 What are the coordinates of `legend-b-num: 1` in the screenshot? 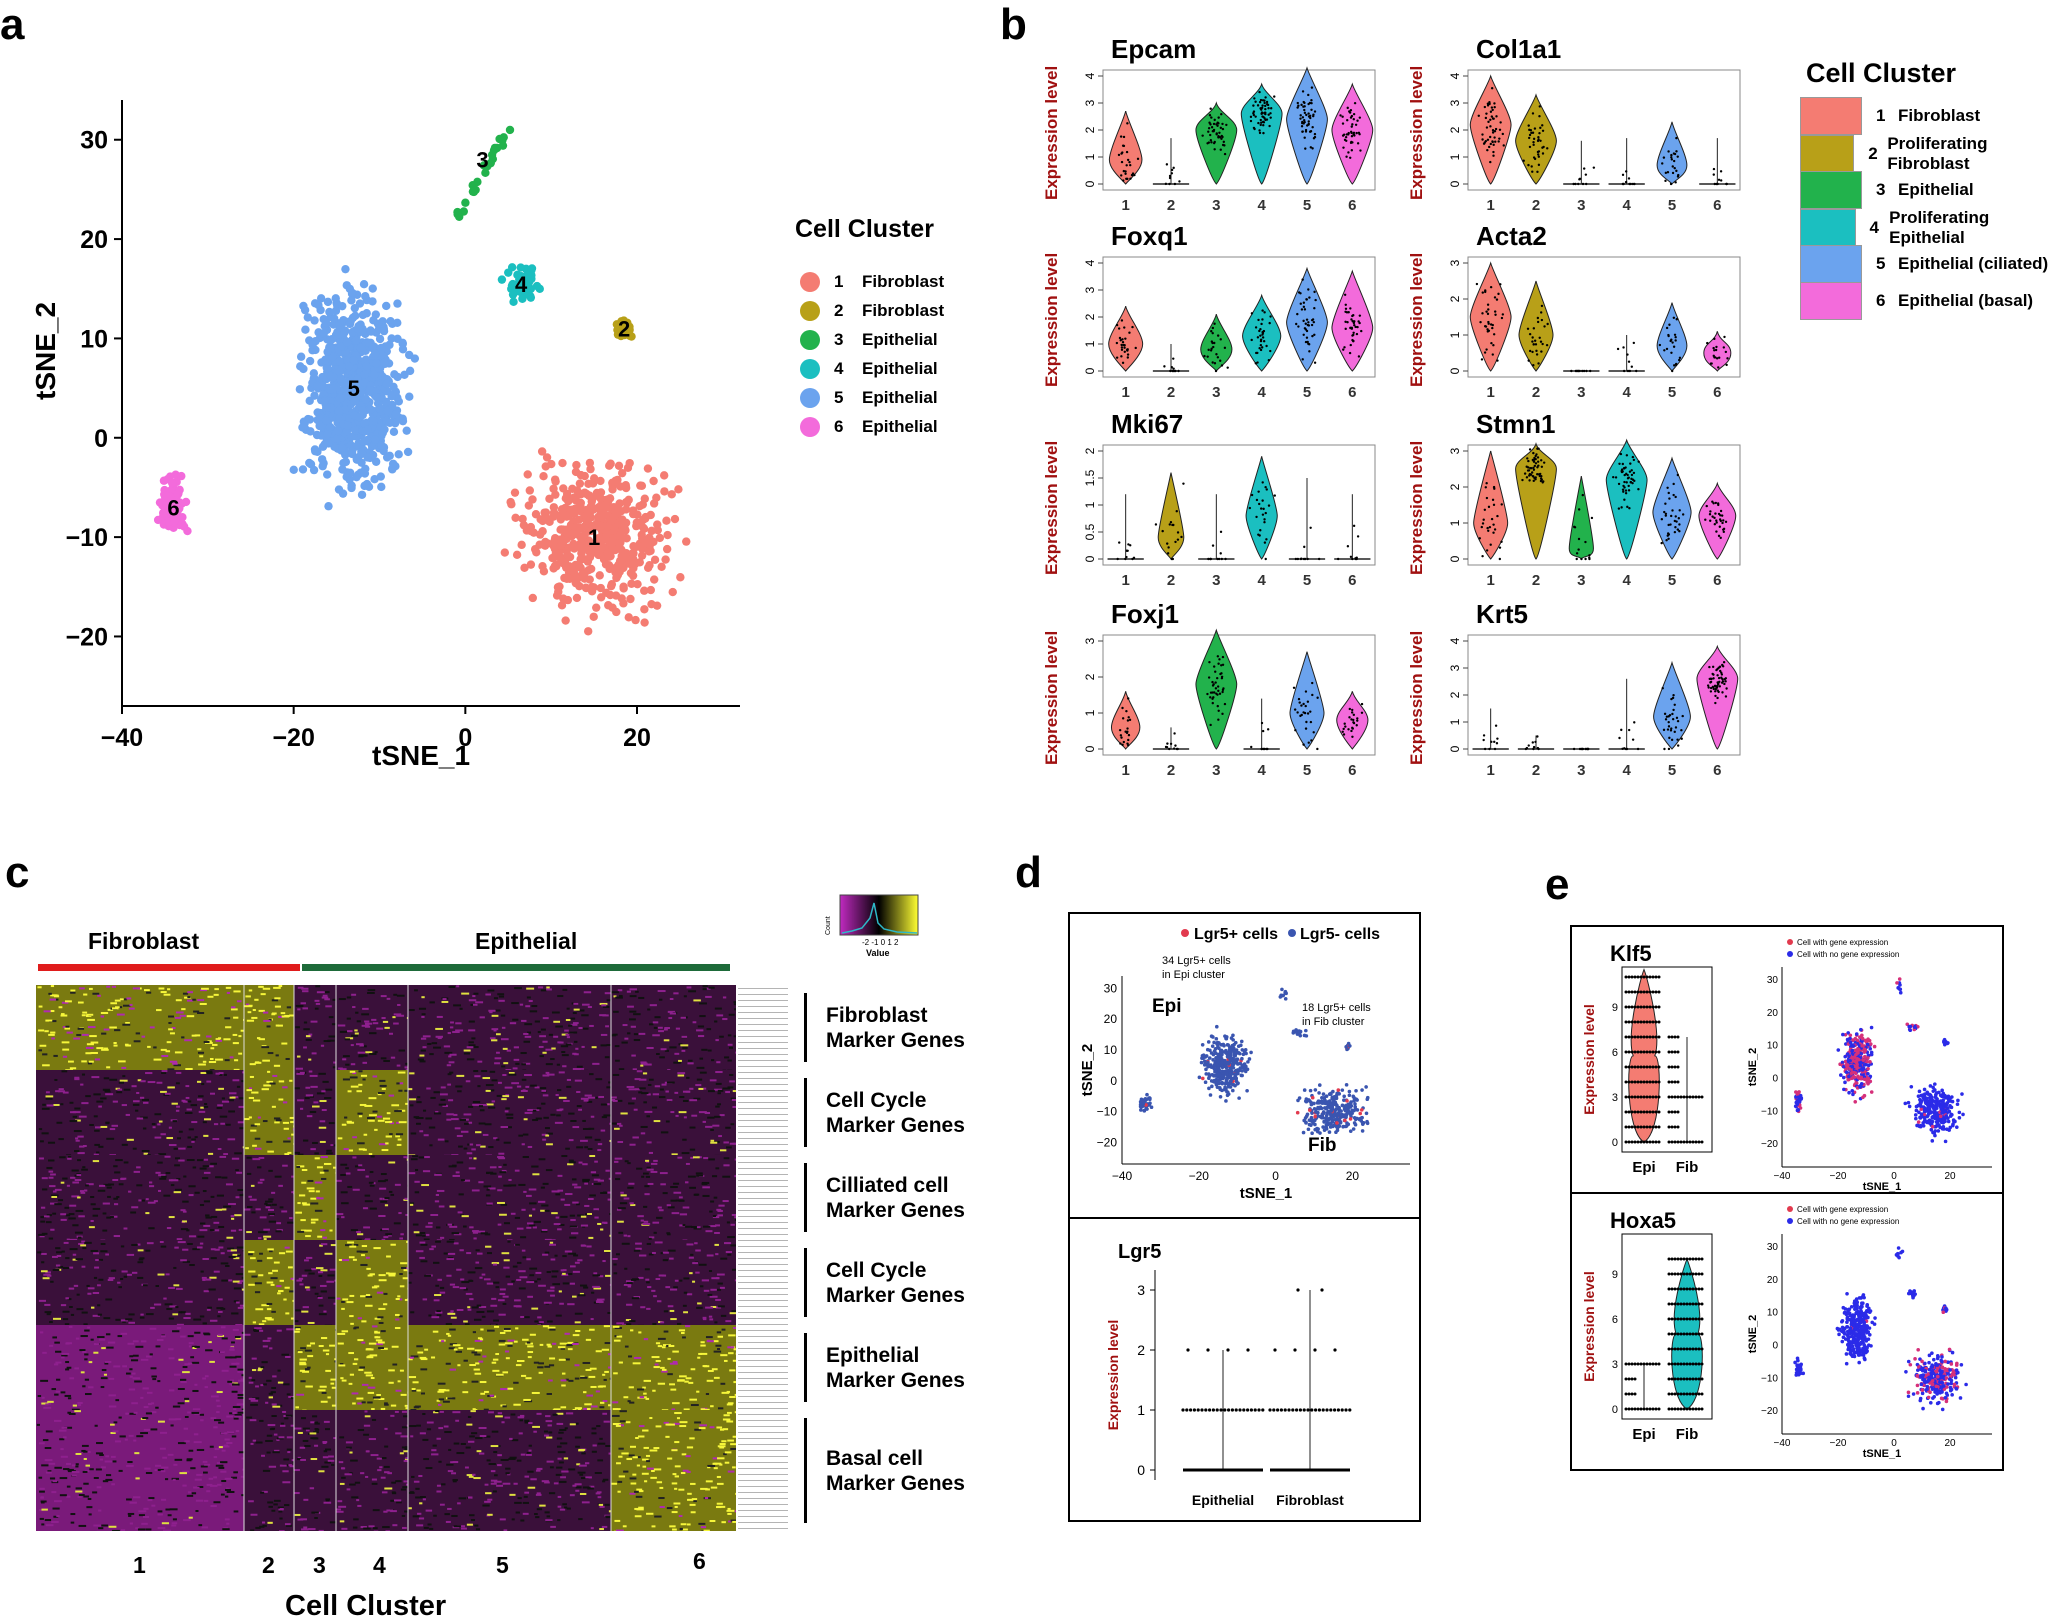 It's located at (1887, 116).